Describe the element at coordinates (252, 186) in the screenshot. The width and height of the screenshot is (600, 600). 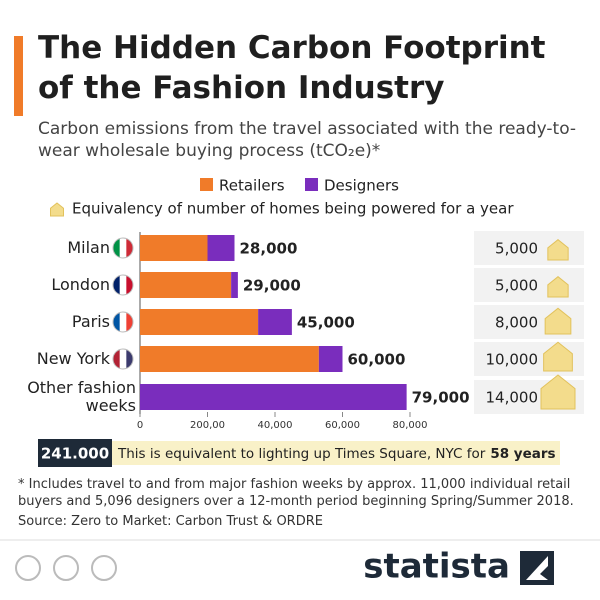
I see `legend-label: Retailers` at that location.